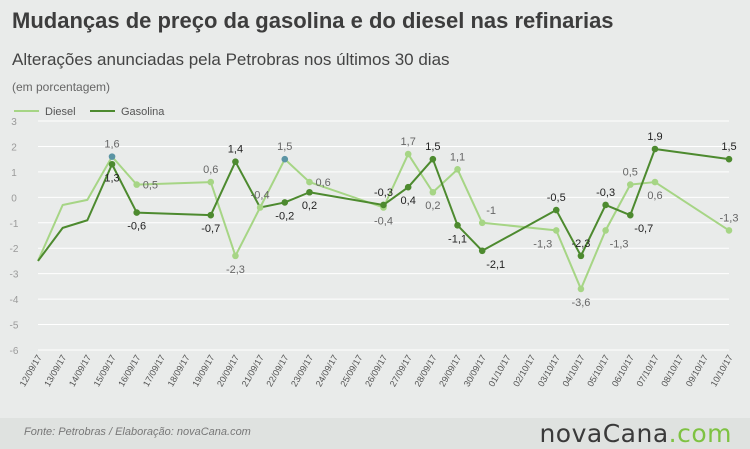  Describe the element at coordinates (635, 433) in the screenshot. I see `brand-logo: novaCana.com` at that location.